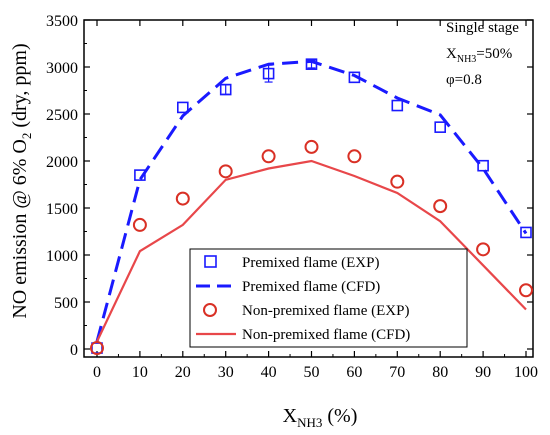 The image size is (550, 435). What do you see at coordinates (312, 372) in the screenshot?
I see `x-tick-label: 50` at bounding box center [312, 372].